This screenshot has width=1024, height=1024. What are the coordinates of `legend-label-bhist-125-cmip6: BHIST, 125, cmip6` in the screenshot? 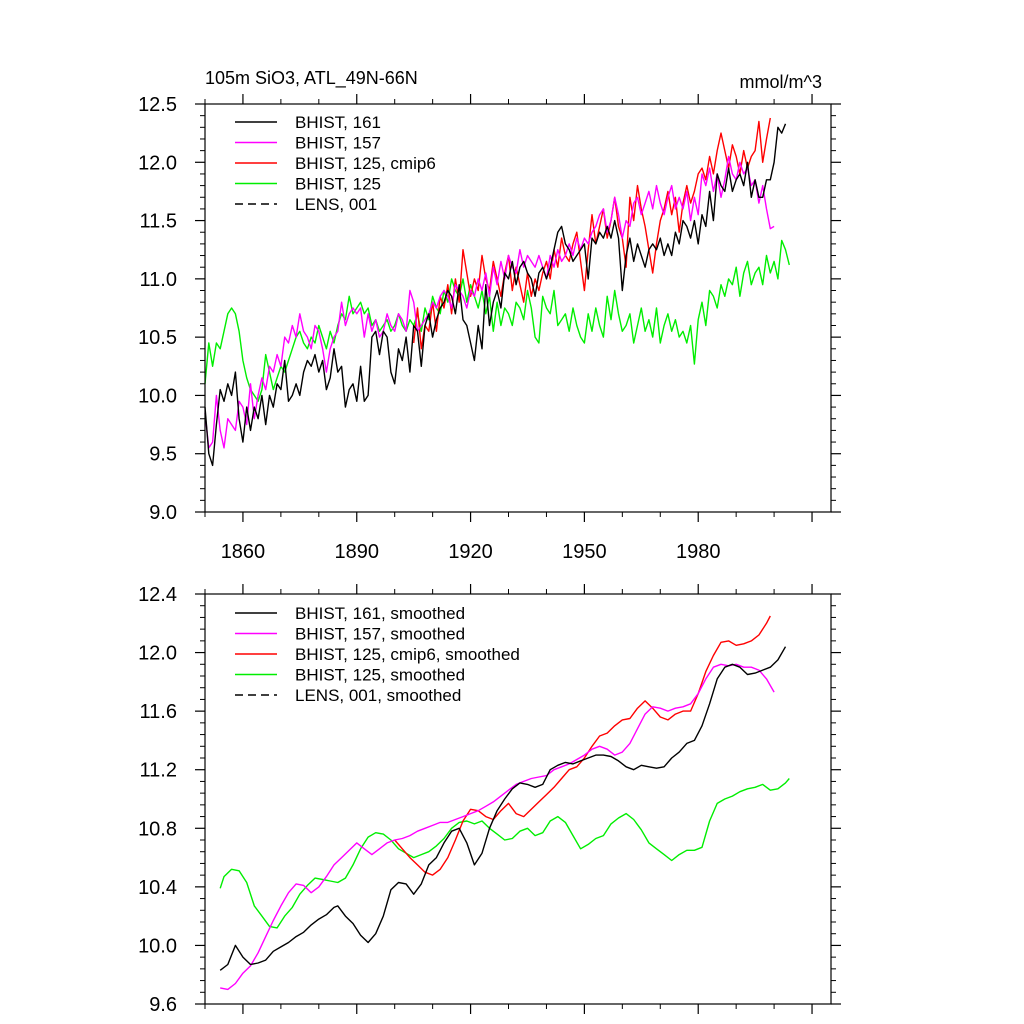 It's located at (365, 163).